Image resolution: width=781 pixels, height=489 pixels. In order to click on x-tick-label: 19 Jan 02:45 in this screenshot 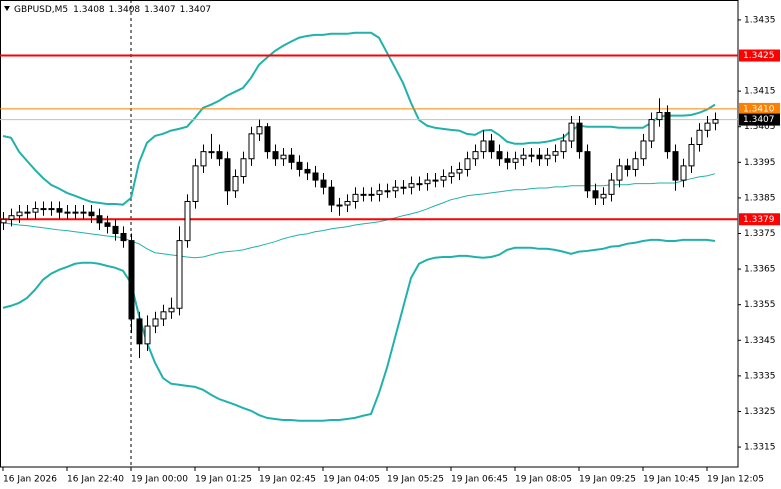, I will do `click(287, 480)`.